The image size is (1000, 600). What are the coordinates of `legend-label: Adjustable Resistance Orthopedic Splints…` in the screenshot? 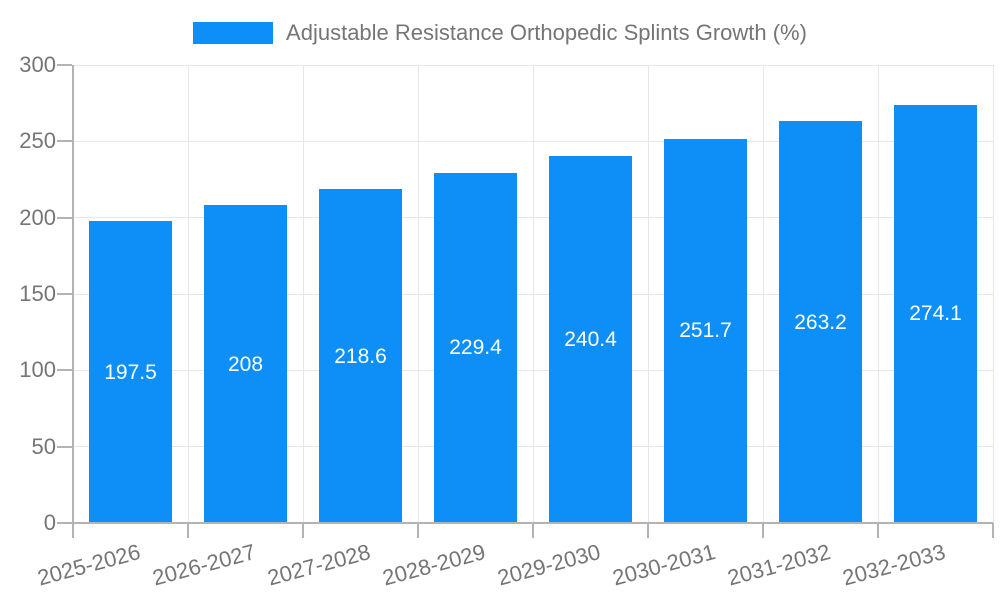 It's located at (546, 32).